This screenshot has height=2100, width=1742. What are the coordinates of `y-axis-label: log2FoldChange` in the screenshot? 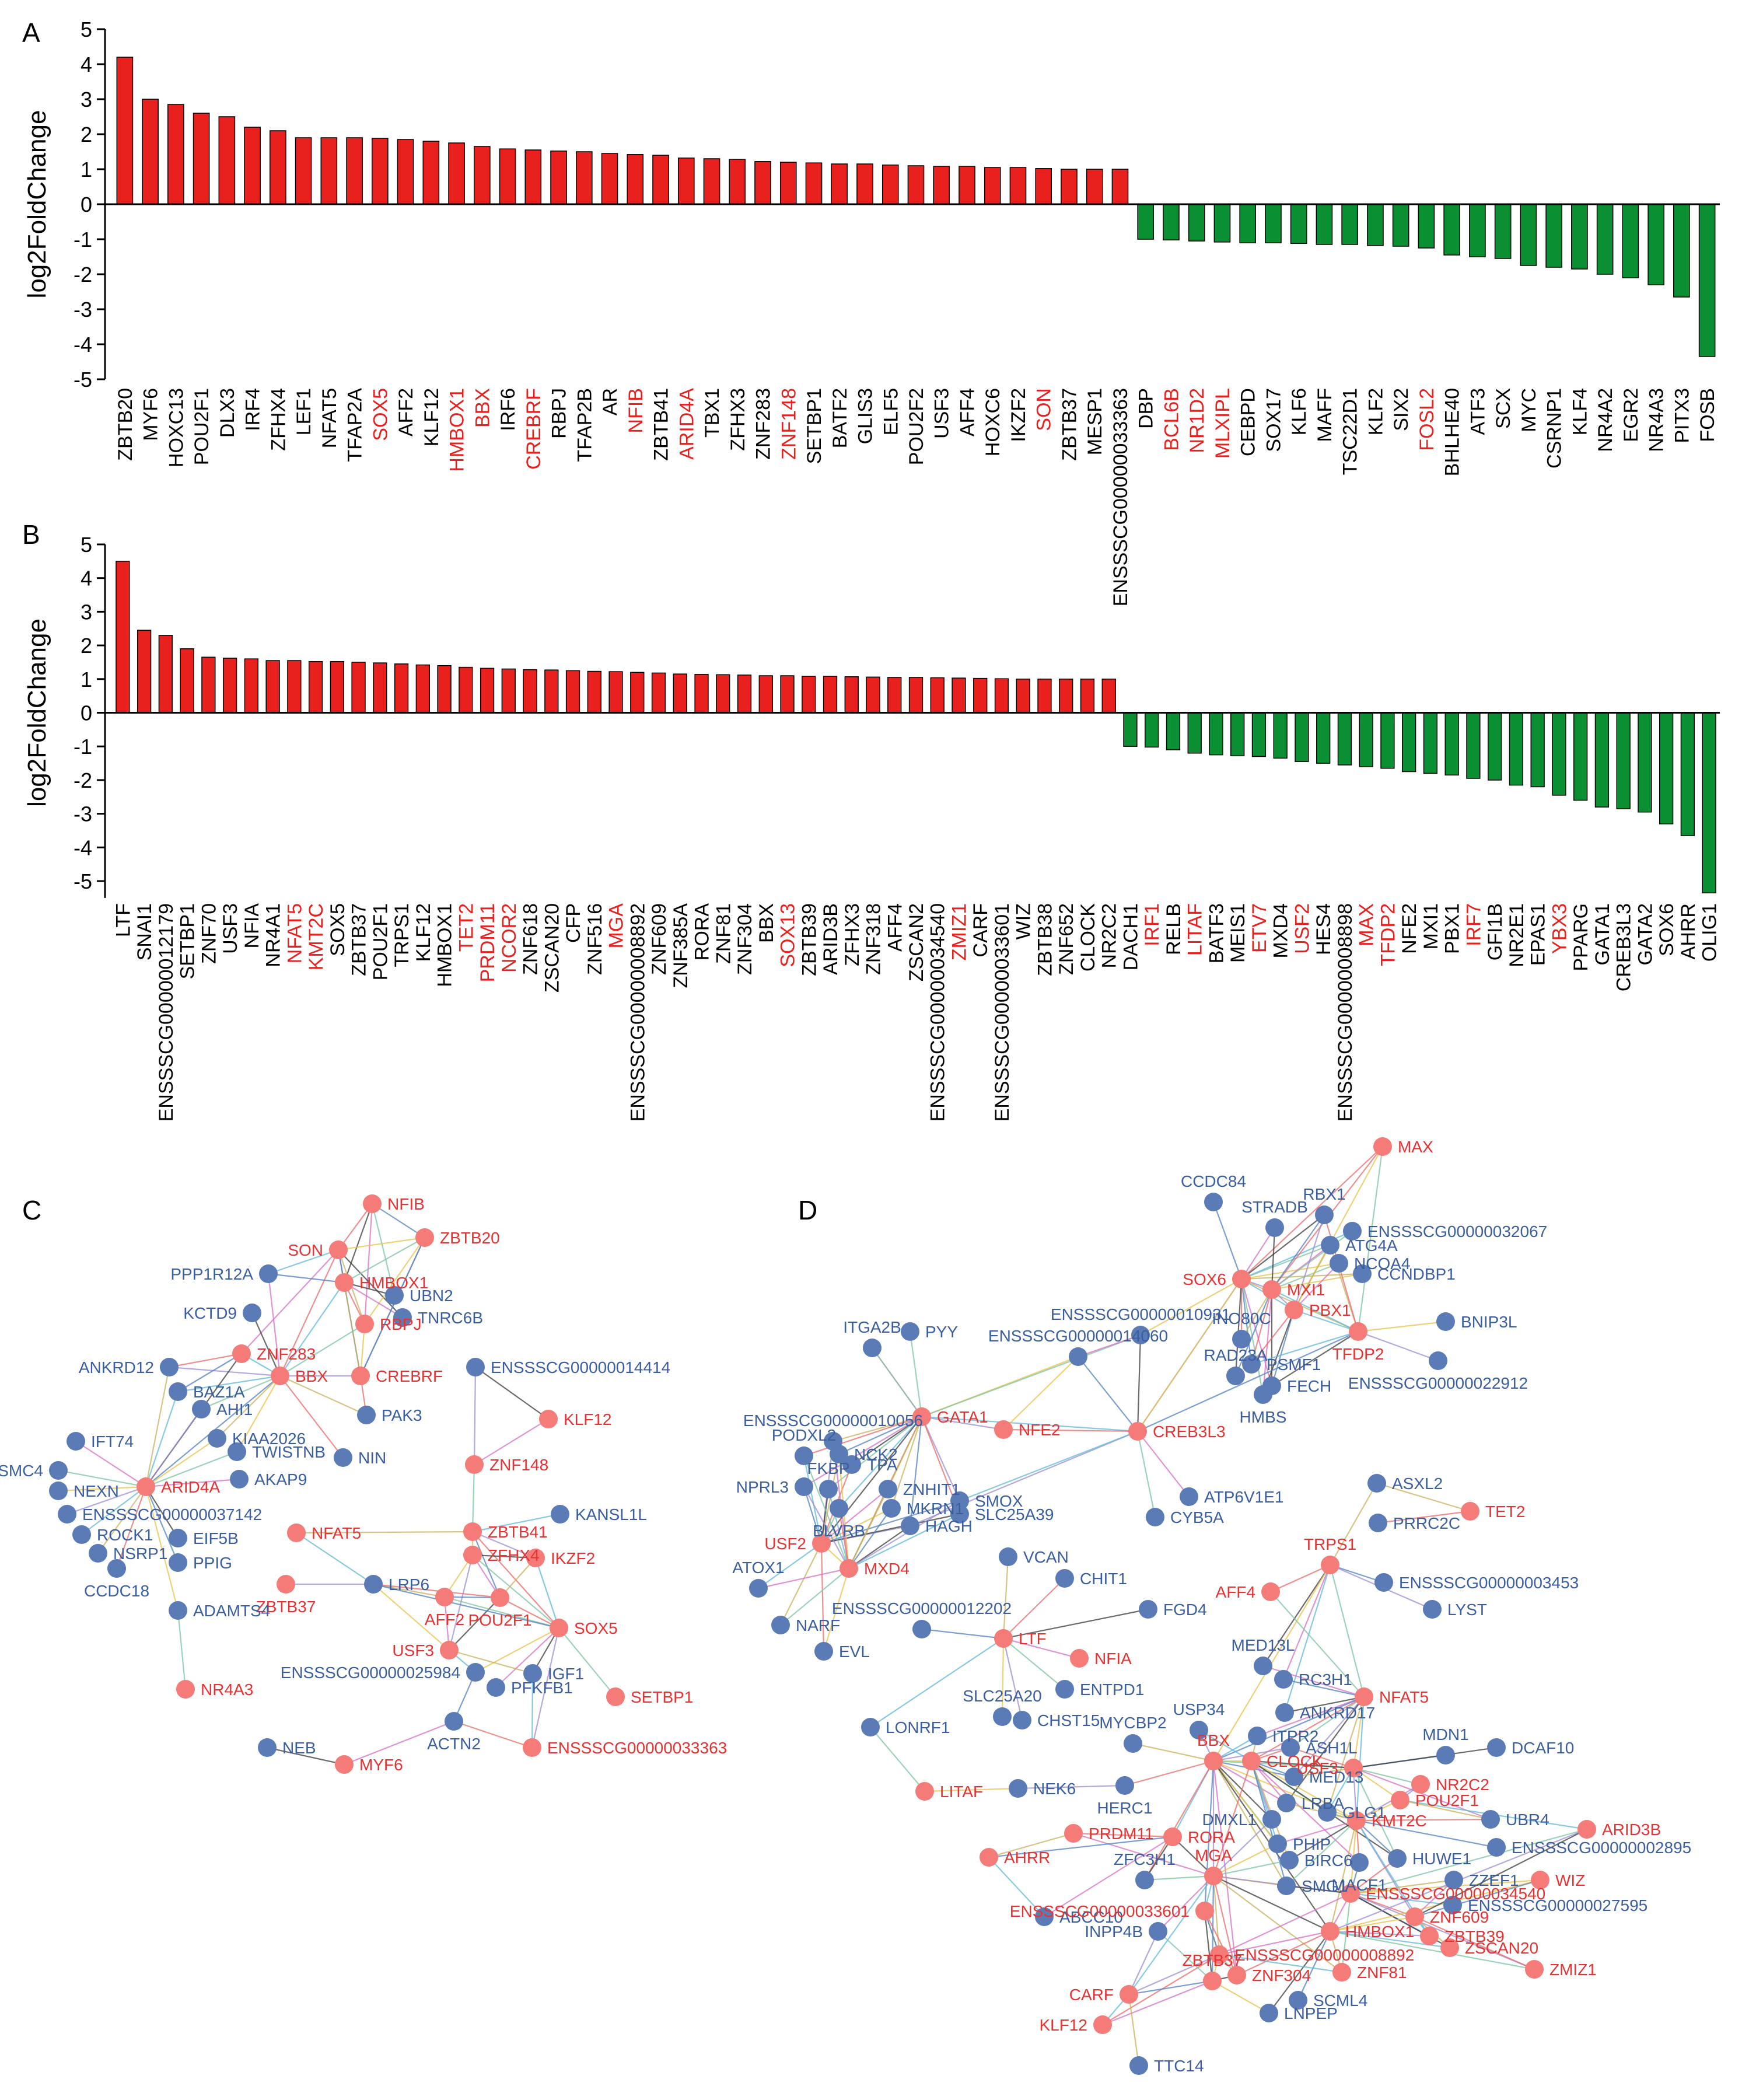 It's located at (37, 713).